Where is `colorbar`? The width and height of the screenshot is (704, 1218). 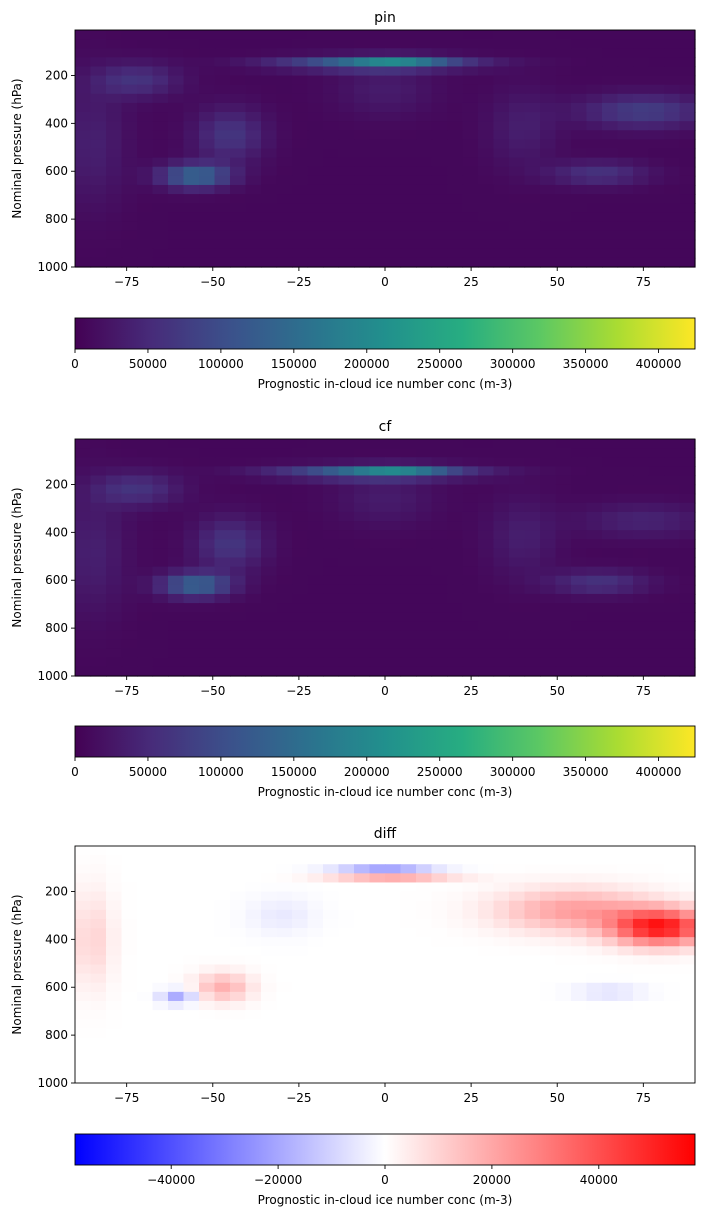
colorbar is located at coordinates (385, 333).